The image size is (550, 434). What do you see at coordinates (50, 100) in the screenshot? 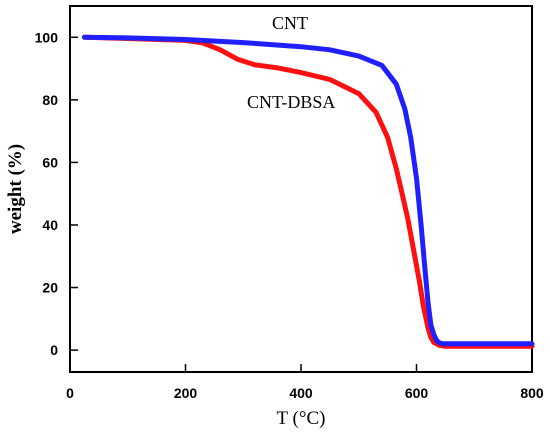
I see `y-tick-label: 80` at bounding box center [50, 100].